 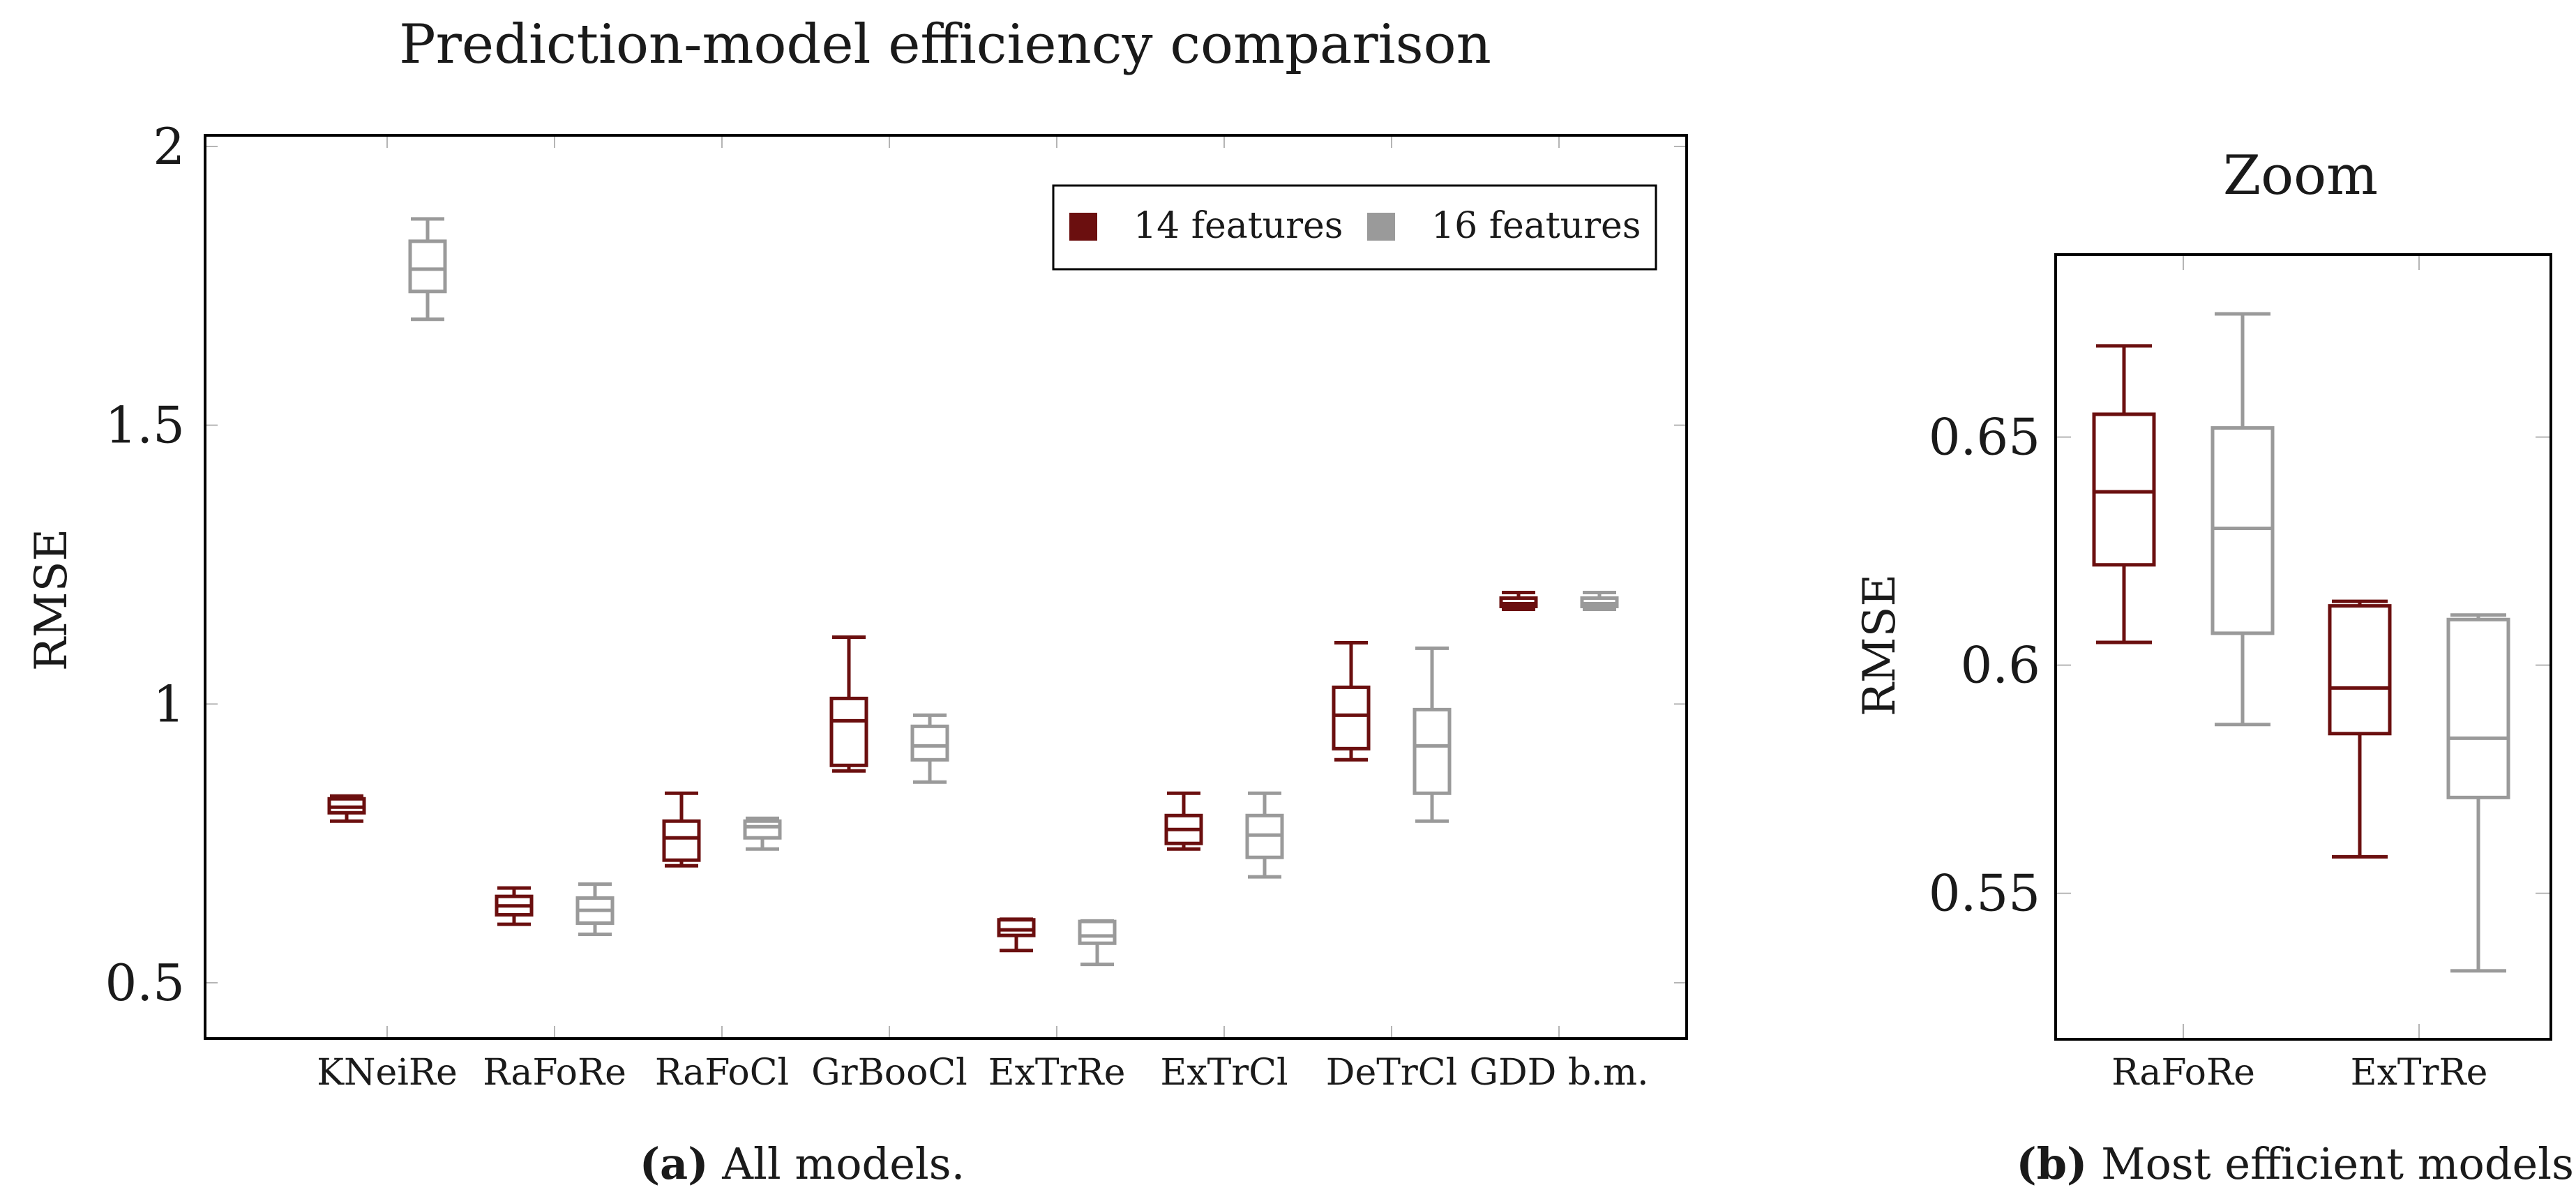 I want to click on zoom-y-axis-label: RMSE, so click(x=1880, y=645).